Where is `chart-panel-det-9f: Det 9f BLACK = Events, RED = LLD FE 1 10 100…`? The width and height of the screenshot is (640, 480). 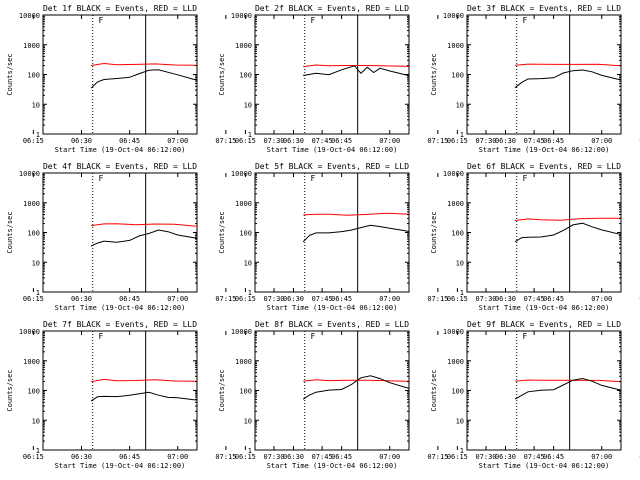
chart-panel-det-9f: Det 9f BLACK = Events, RED = LLD FE 1 10 100… is located at coordinates (535, 395).